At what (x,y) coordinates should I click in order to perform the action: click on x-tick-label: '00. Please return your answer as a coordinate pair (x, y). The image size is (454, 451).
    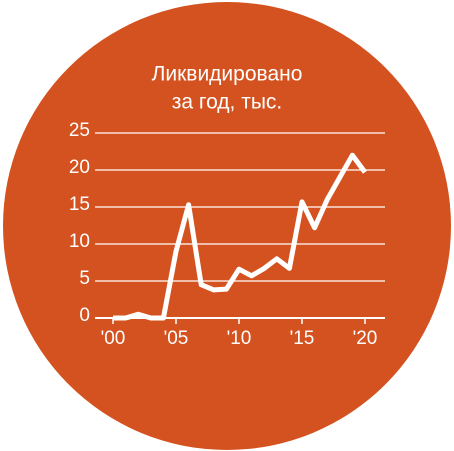
    Looking at the image, I should click on (113, 338).